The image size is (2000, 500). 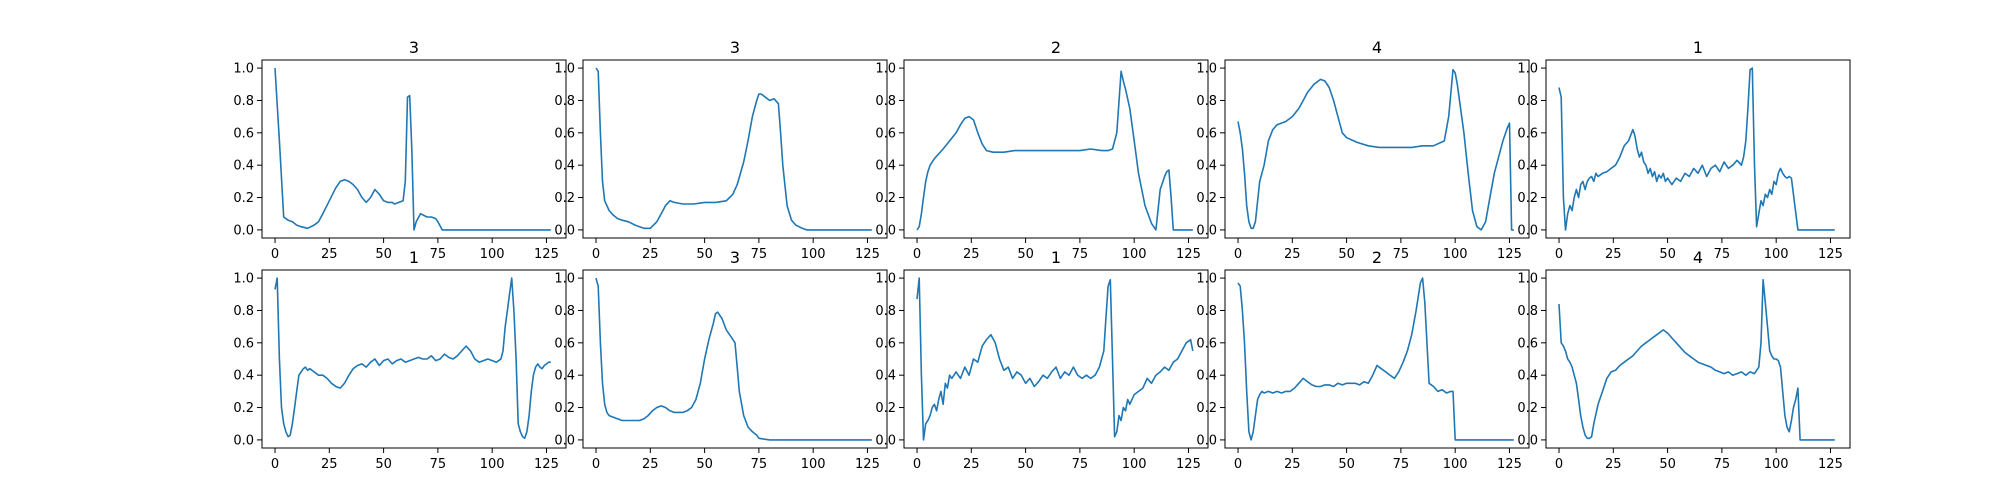 What do you see at coordinates (735, 47) in the screenshot?
I see `subplot-title: 3` at bounding box center [735, 47].